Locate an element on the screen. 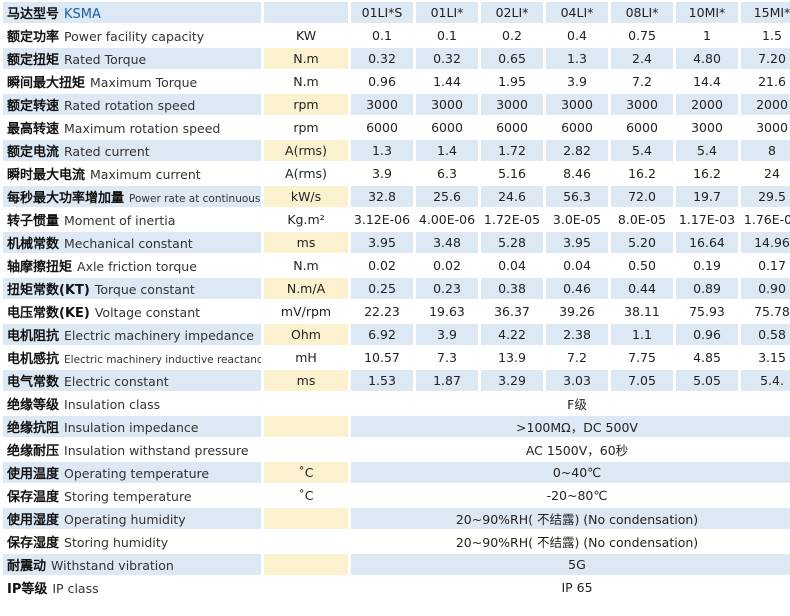 The image size is (790, 616). spec-label-zh: 电气常数 is located at coordinates (33, 382).